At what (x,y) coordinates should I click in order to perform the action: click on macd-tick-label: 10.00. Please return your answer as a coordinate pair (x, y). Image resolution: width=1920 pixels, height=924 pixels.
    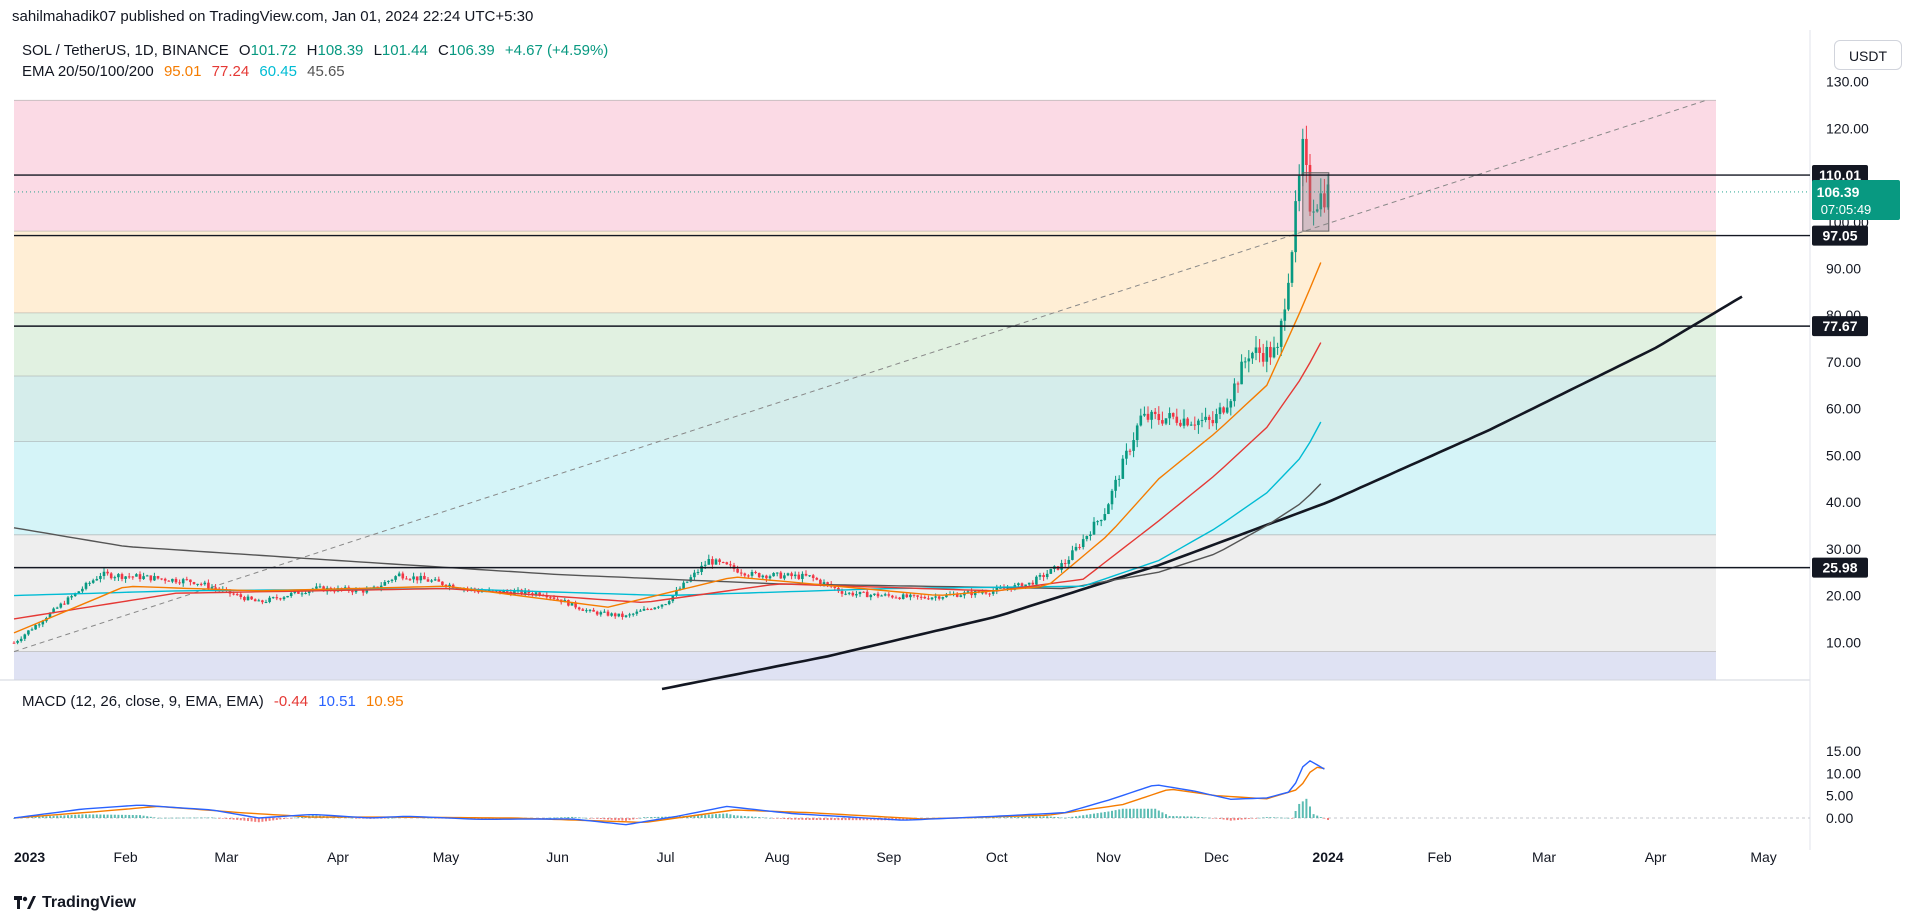
    Looking at the image, I should click on (1843, 773).